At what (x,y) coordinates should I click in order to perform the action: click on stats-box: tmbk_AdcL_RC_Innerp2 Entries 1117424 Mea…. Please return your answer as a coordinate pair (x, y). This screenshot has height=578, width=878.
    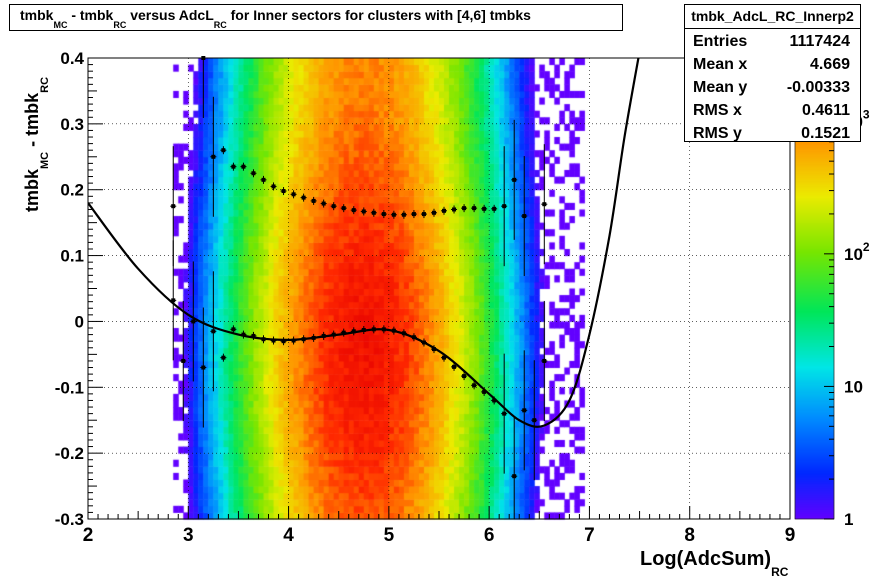
    Looking at the image, I should click on (772, 73).